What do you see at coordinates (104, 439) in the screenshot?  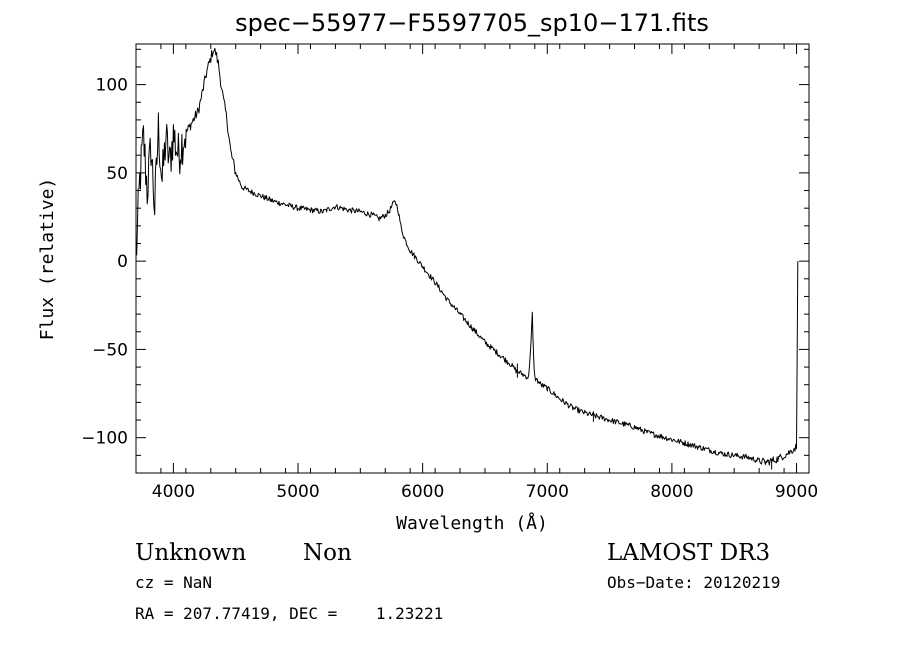 I see `y-tick-label: −100` at bounding box center [104, 439].